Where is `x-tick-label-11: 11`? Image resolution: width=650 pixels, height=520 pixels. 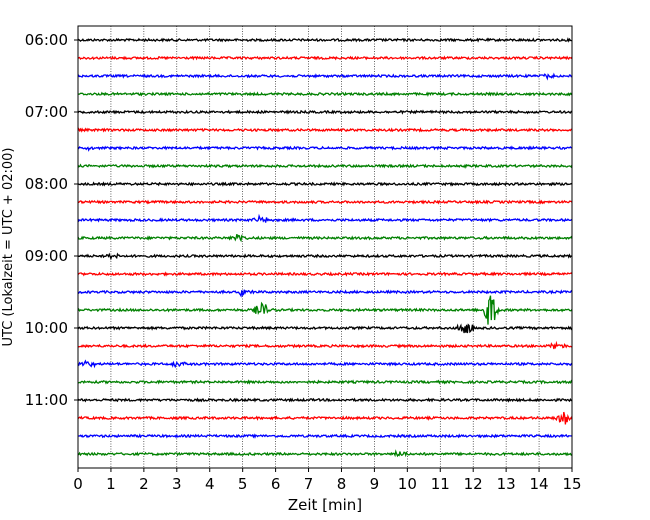
x-tick-label-11: 11 is located at coordinates (440, 484).